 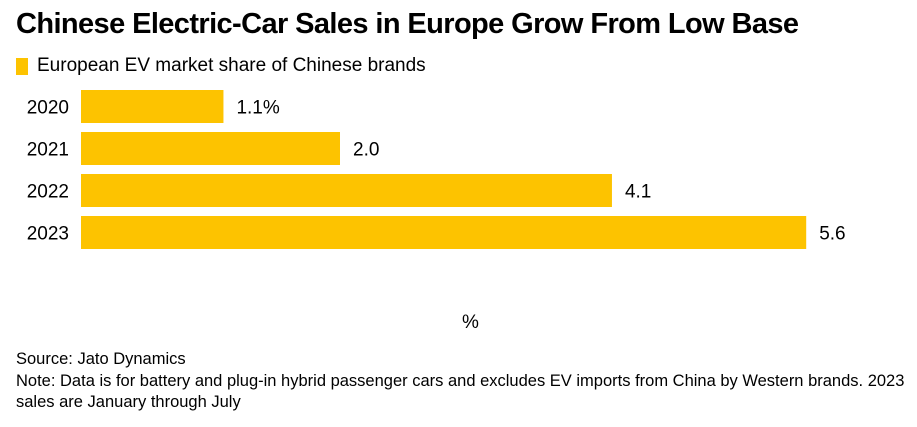 I want to click on y-tick-label-2022: 2022, so click(x=48, y=192).